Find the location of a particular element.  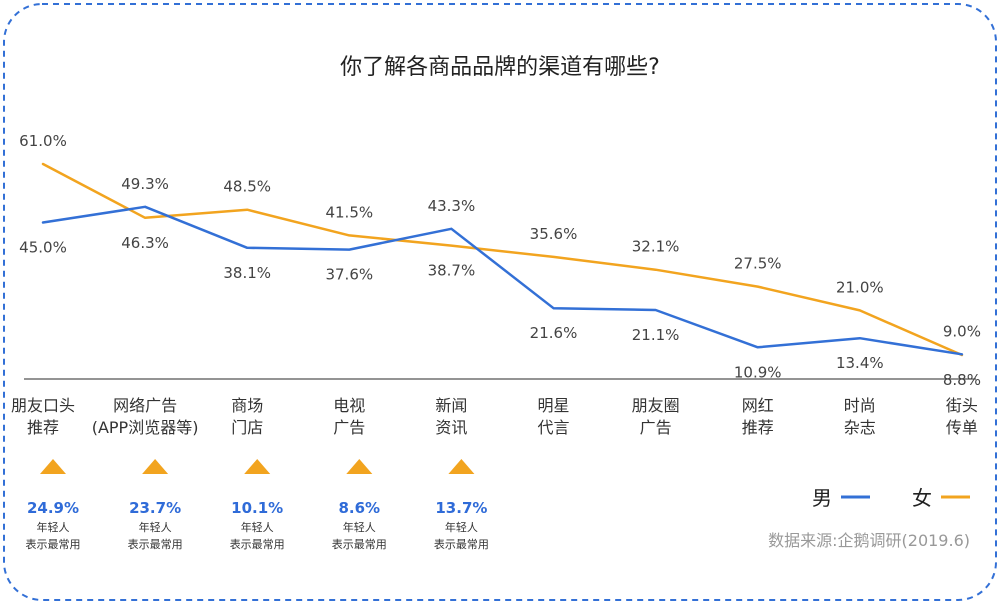

data-label-male-3: 37.6% is located at coordinates (349, 275).